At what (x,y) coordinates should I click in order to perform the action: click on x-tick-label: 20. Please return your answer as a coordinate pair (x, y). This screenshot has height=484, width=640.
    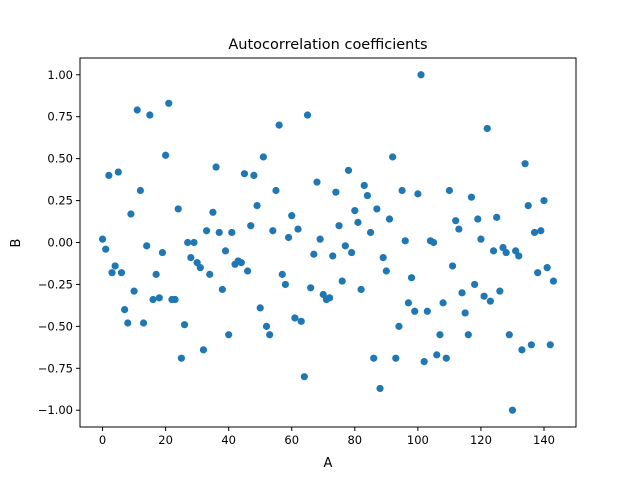
    Looking at the image, I should click on (165, 440).